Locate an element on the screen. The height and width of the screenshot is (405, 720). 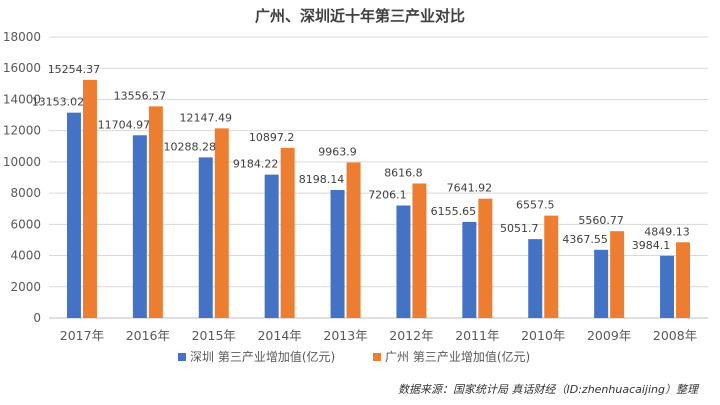
x-tick-label: 2015年 is located at coordinates (214, 335).